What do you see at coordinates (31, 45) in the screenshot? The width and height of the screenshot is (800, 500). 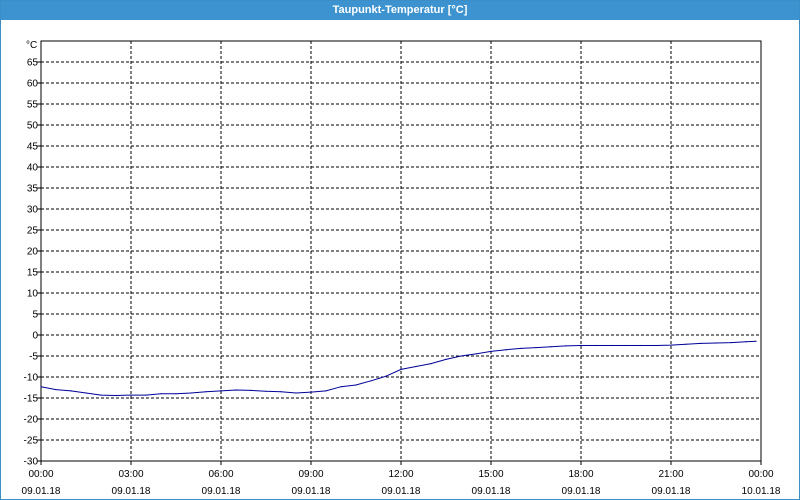 I see `y-axis-unit-label: °C` at bounding box center [31, 45].